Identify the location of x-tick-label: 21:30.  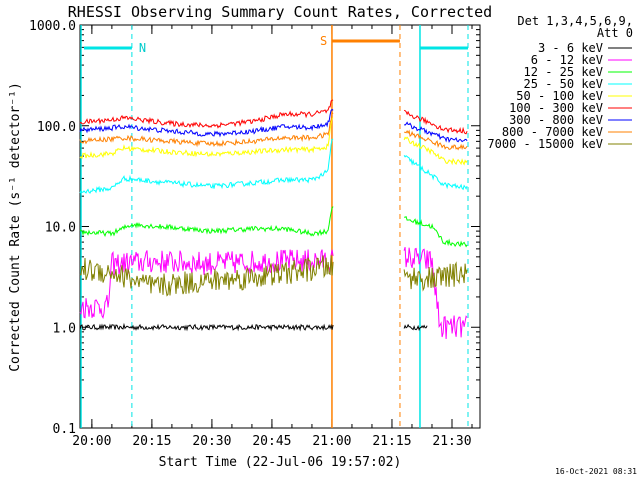
(451, 441).